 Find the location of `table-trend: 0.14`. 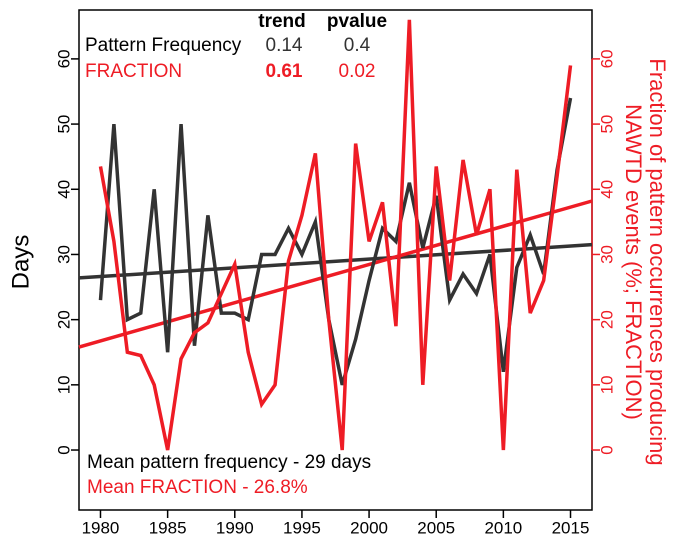

table-trend: 0.14 is located at coordinates (284, 45).